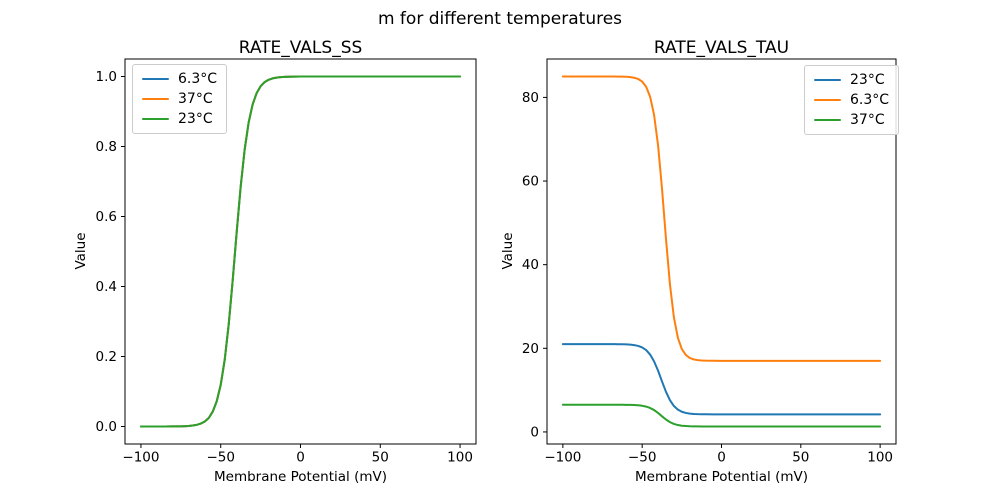 The width and height of the screenshot is (1000, 500). I want to click on tau-plot-title: RATE_VALS_TAU, so click(721, 48).